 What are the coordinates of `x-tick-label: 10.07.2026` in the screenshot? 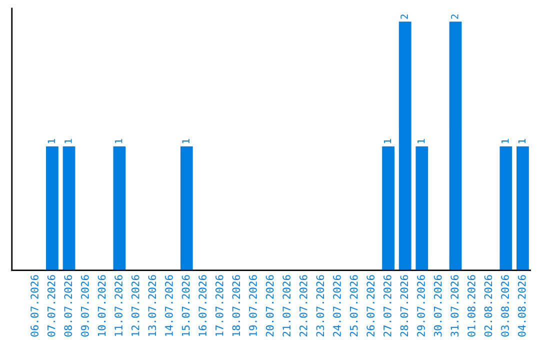 It's located at (102, 305).